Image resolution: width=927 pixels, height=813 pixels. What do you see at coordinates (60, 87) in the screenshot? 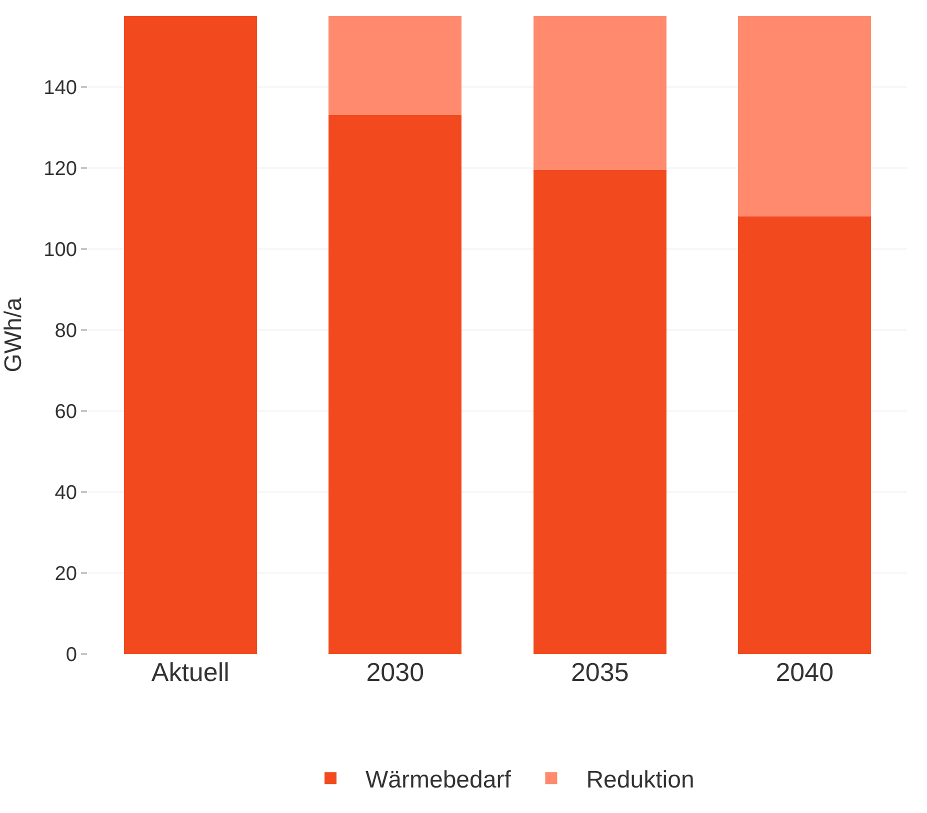
I see `y-tick-label: 140` at bounding box center [60, 87].